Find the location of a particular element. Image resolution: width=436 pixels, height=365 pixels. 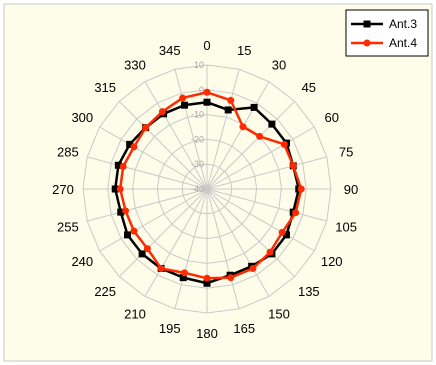

angle-tick-label: 225 is located at coordinates (105, 291).